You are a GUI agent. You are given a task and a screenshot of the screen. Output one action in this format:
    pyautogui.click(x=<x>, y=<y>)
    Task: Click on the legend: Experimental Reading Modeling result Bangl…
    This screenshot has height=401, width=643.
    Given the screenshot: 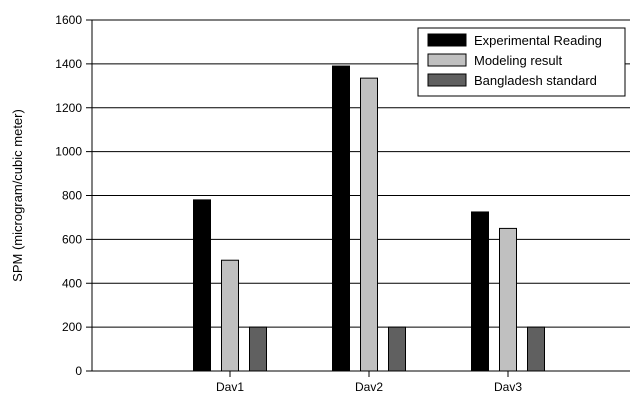 What is the action you would take?
    pyautogui.click(x=521, y=62)
    